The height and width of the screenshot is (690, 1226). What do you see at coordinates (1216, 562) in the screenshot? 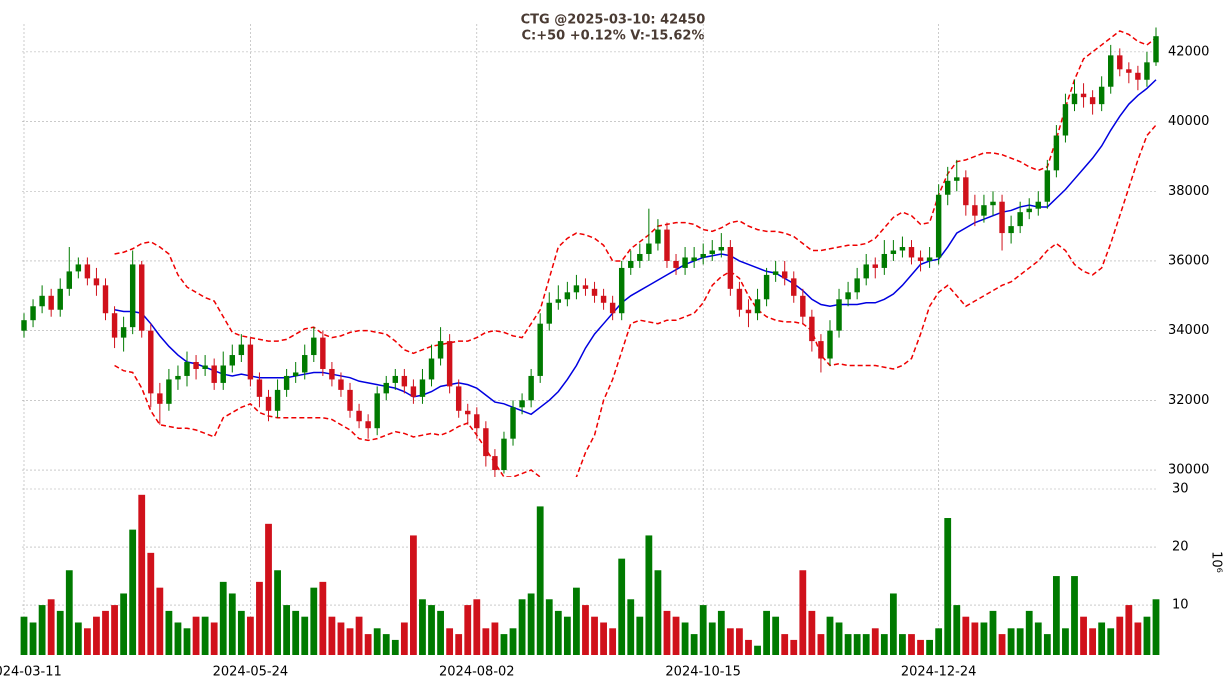
I see `y-axis-label: 10⁶` at bounding box center [1216, 562].